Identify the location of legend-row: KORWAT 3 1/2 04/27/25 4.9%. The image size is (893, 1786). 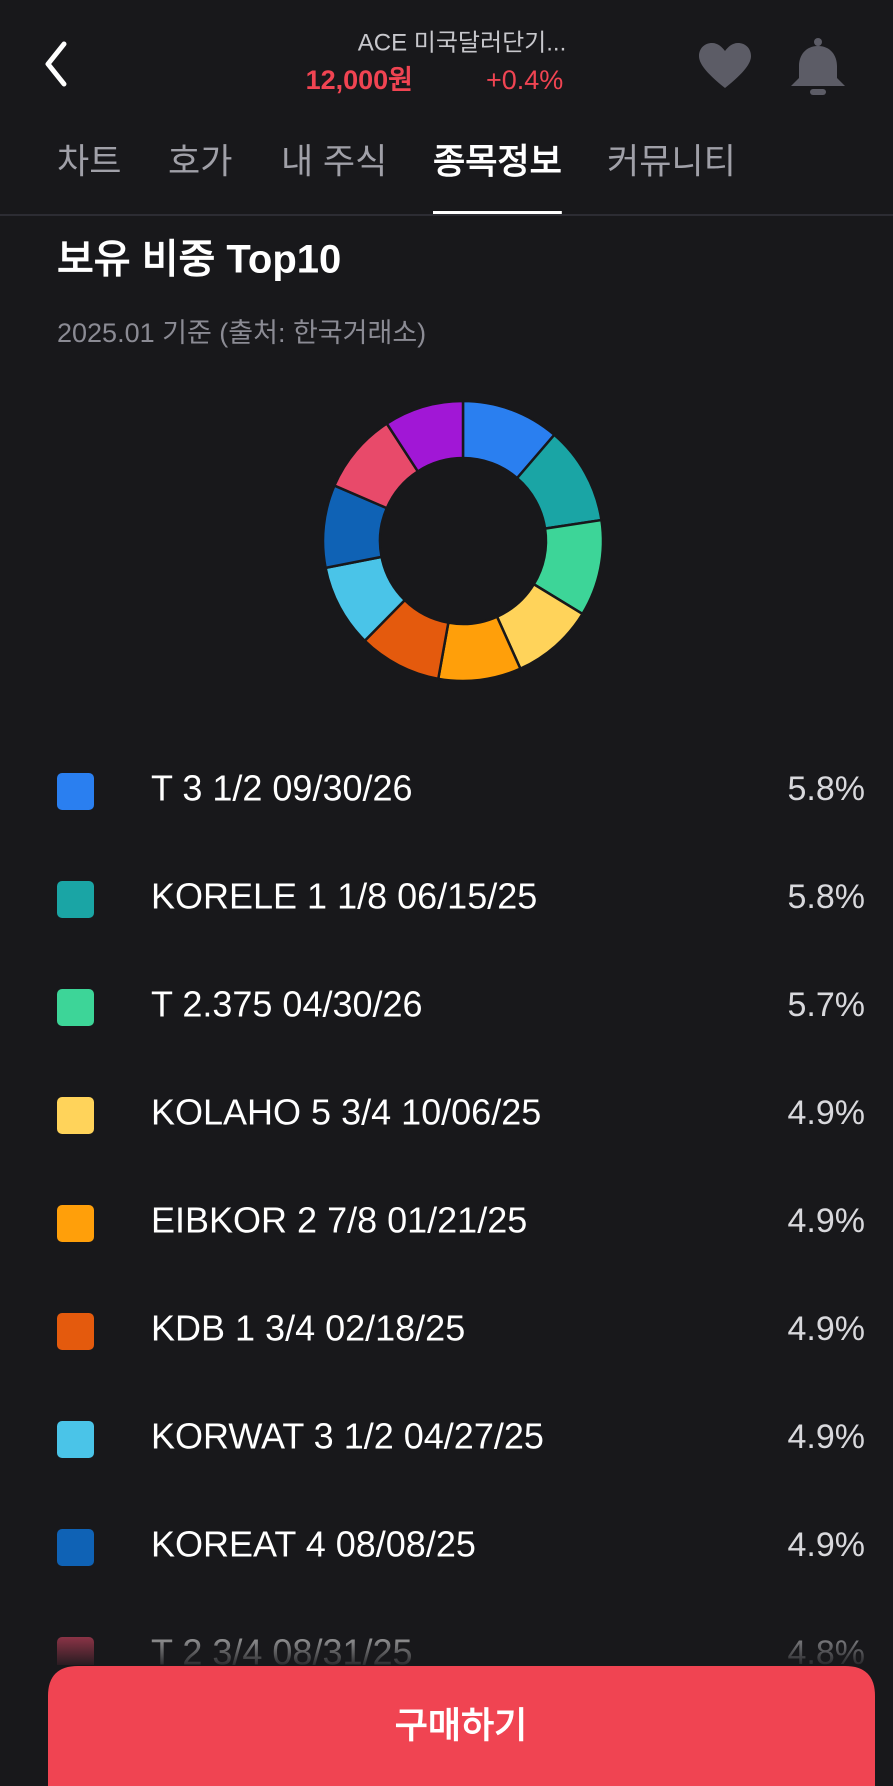
(461, 1437).